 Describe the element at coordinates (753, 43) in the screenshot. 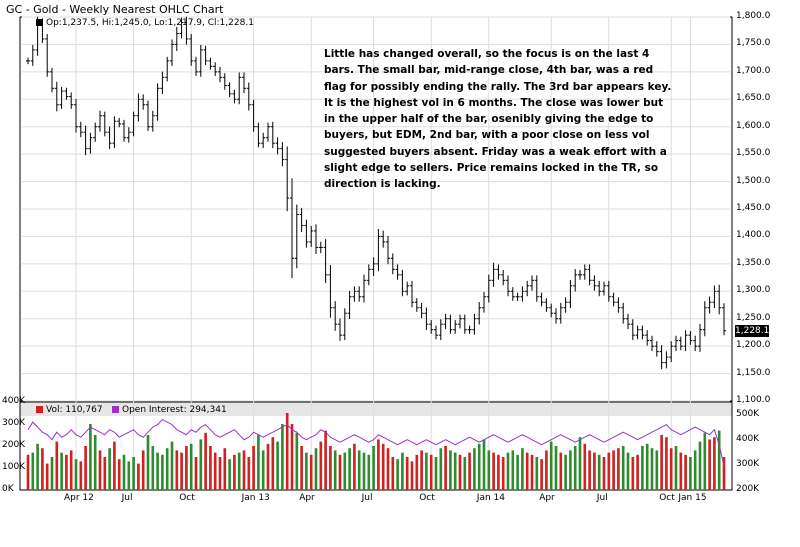

I see `price-tick-label: 1,750.0` at that location.